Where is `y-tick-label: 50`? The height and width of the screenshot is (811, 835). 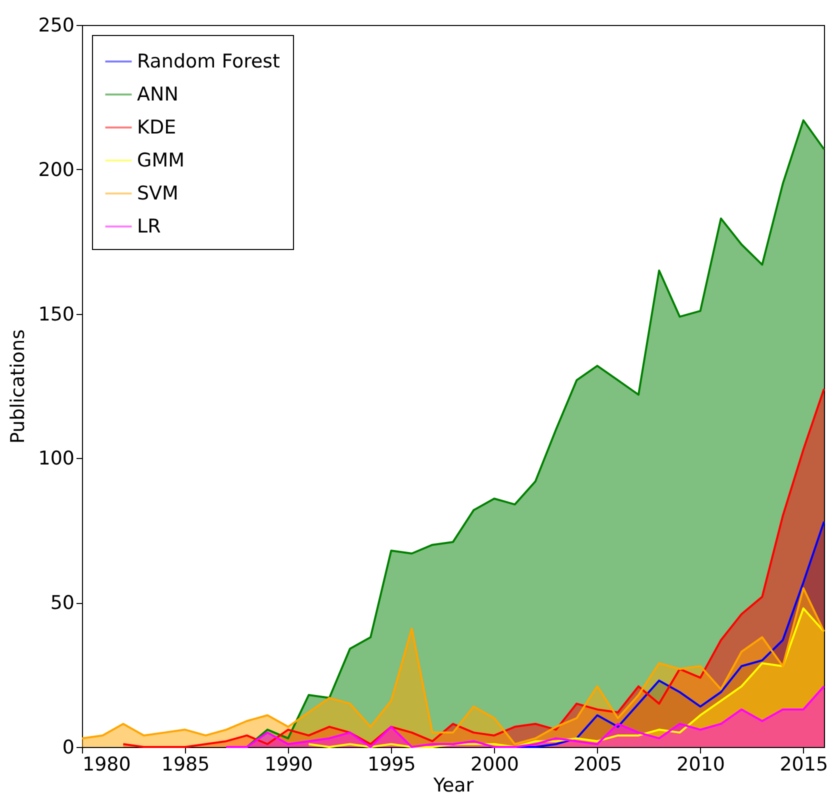
y-tick-label: 50 is located at coordinates (62, 603).